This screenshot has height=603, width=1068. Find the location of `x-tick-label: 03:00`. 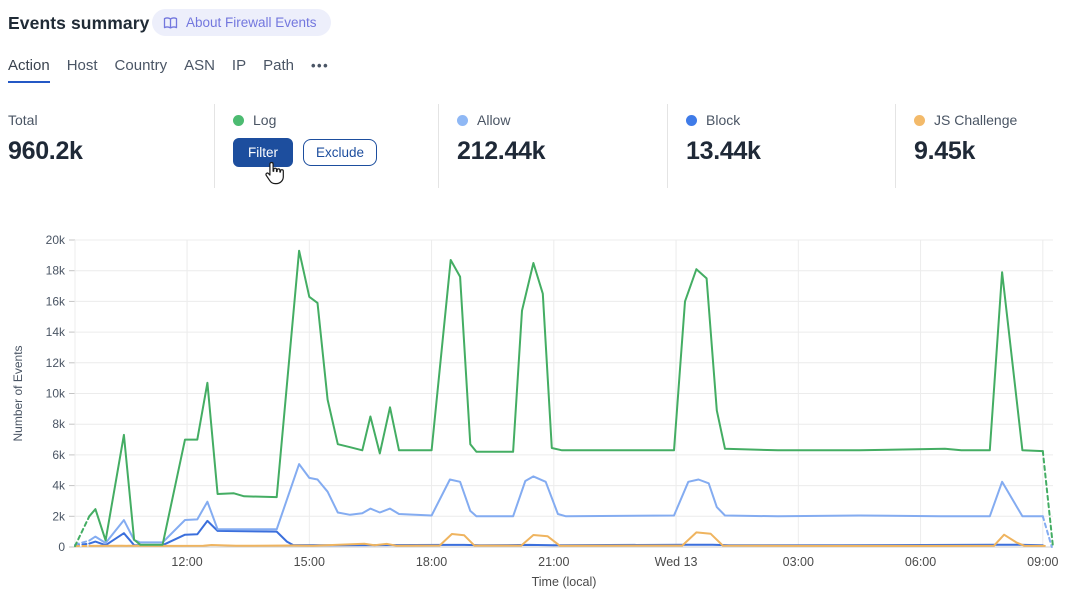

x-tick-label: 03:00 is located at coordinates (798, 562).